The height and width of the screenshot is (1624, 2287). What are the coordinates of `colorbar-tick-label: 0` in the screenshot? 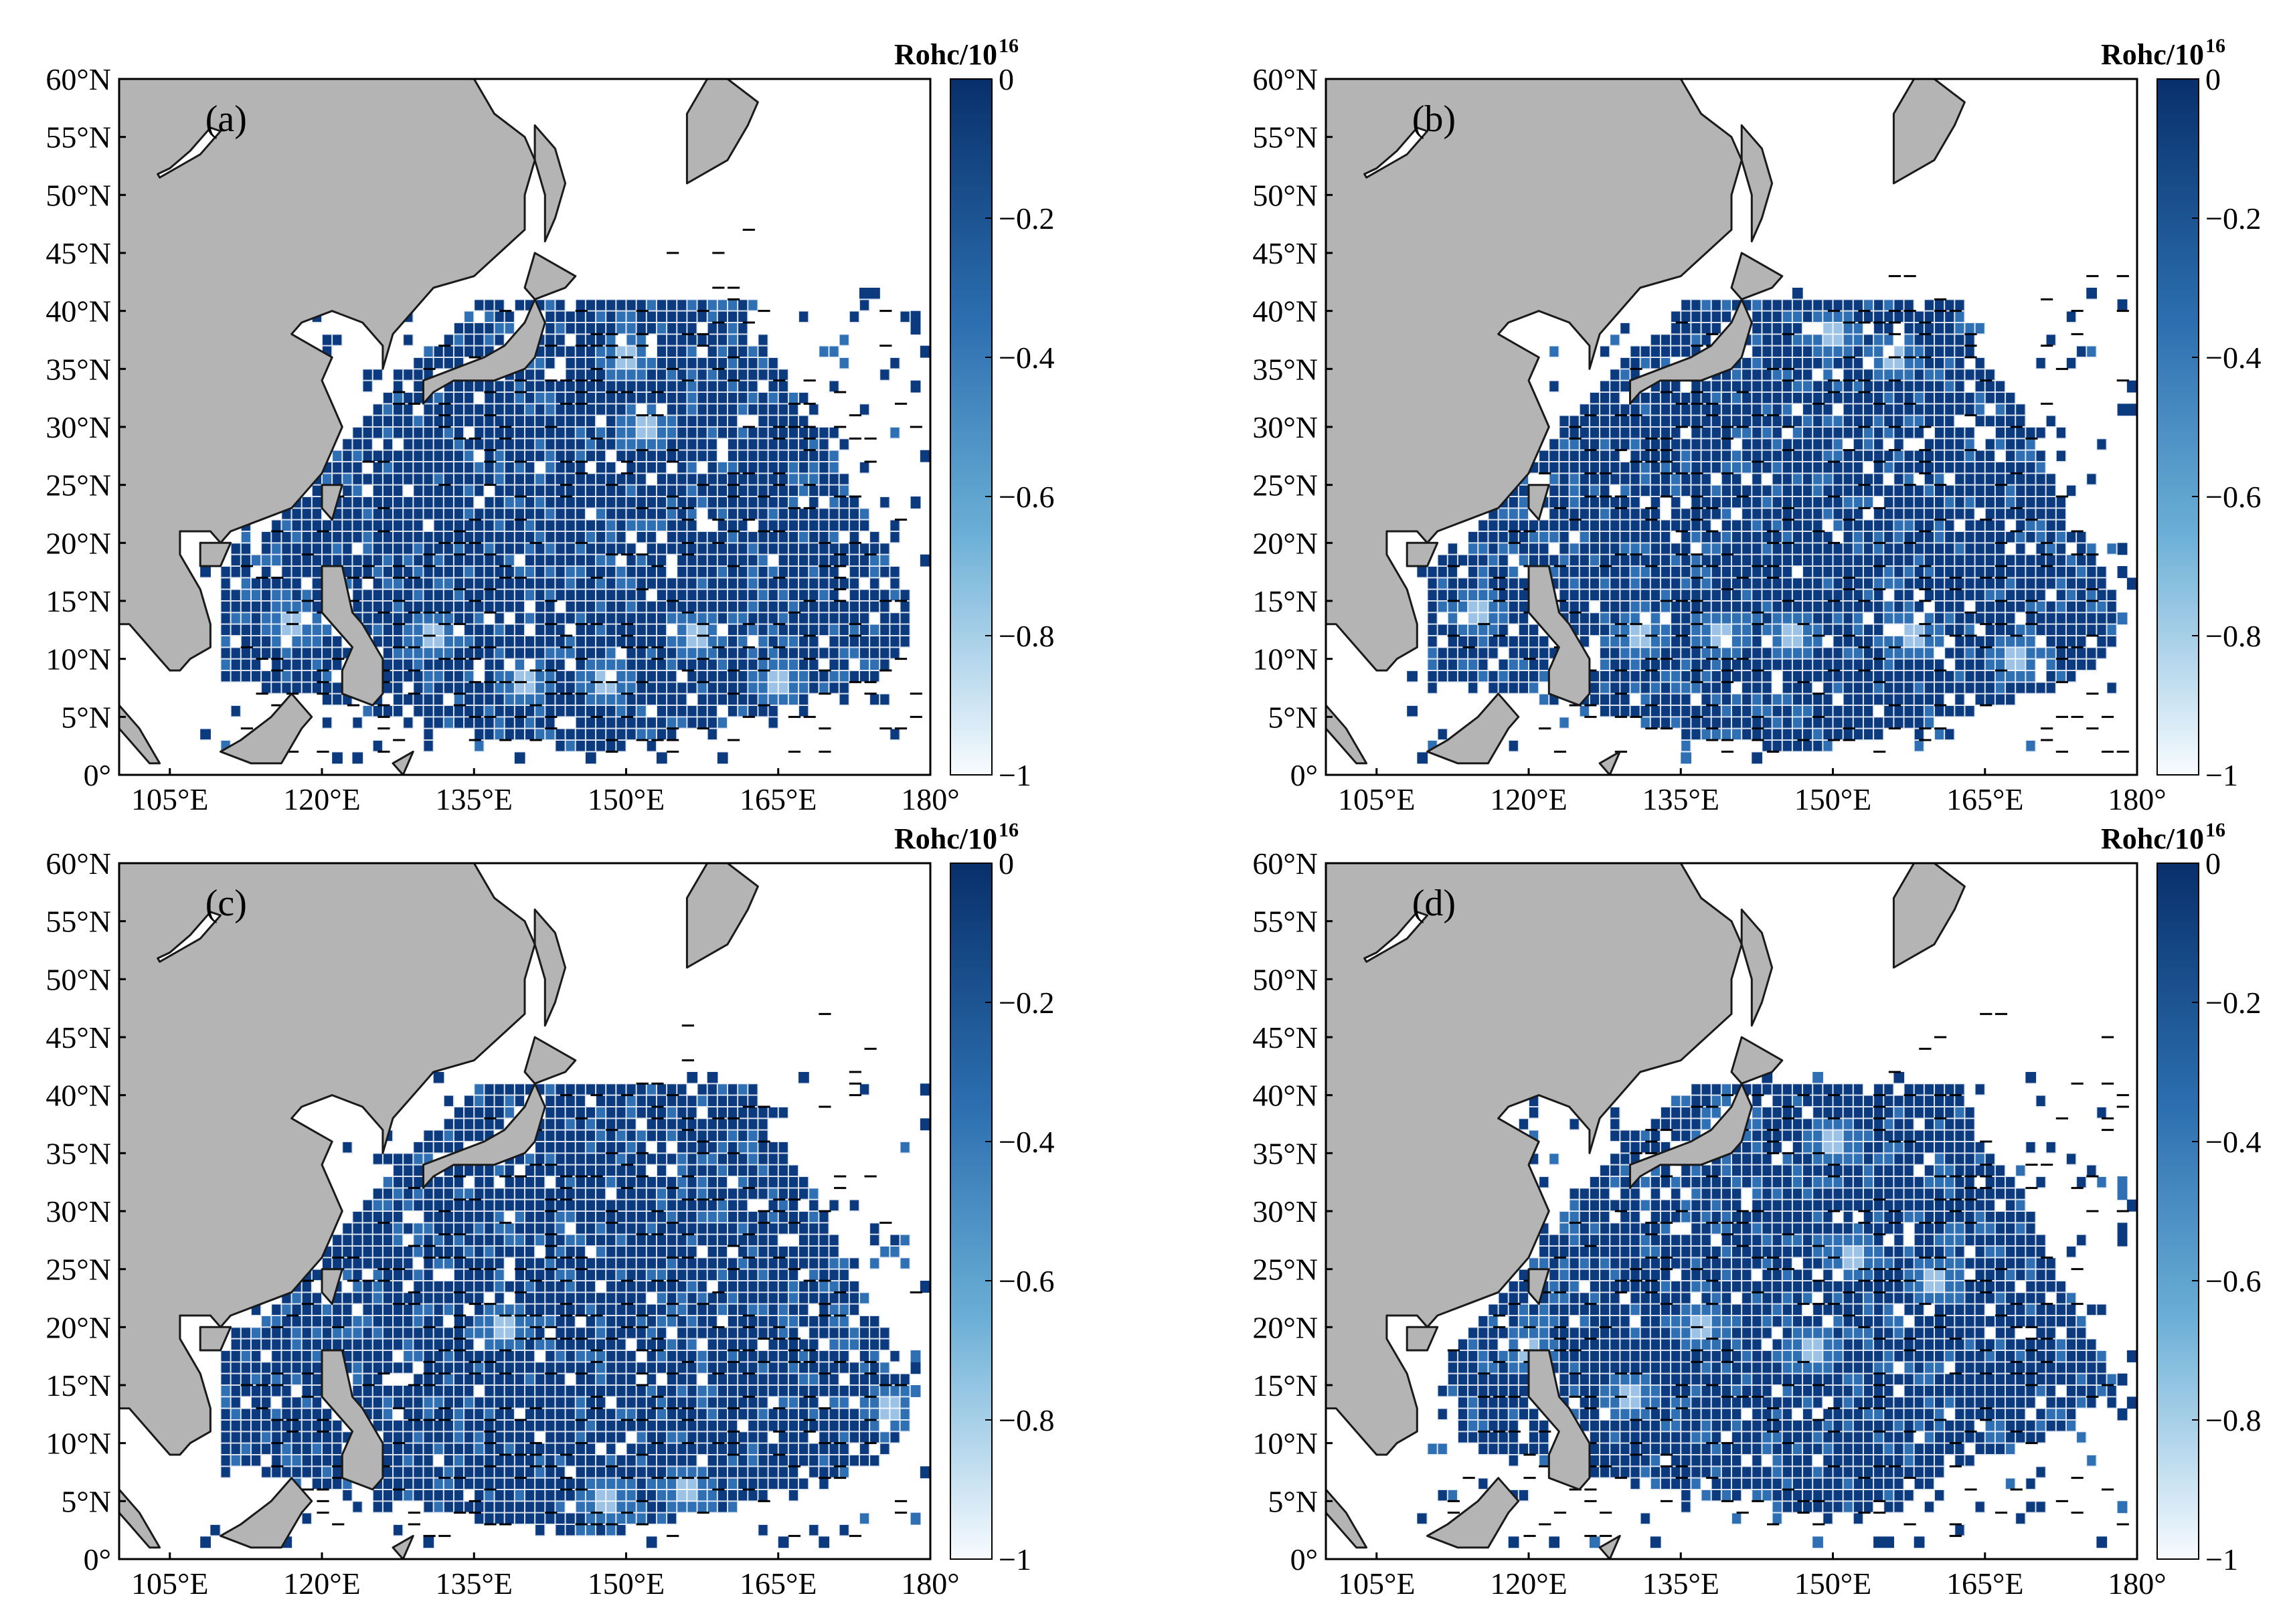 It's located at (1006, 79).